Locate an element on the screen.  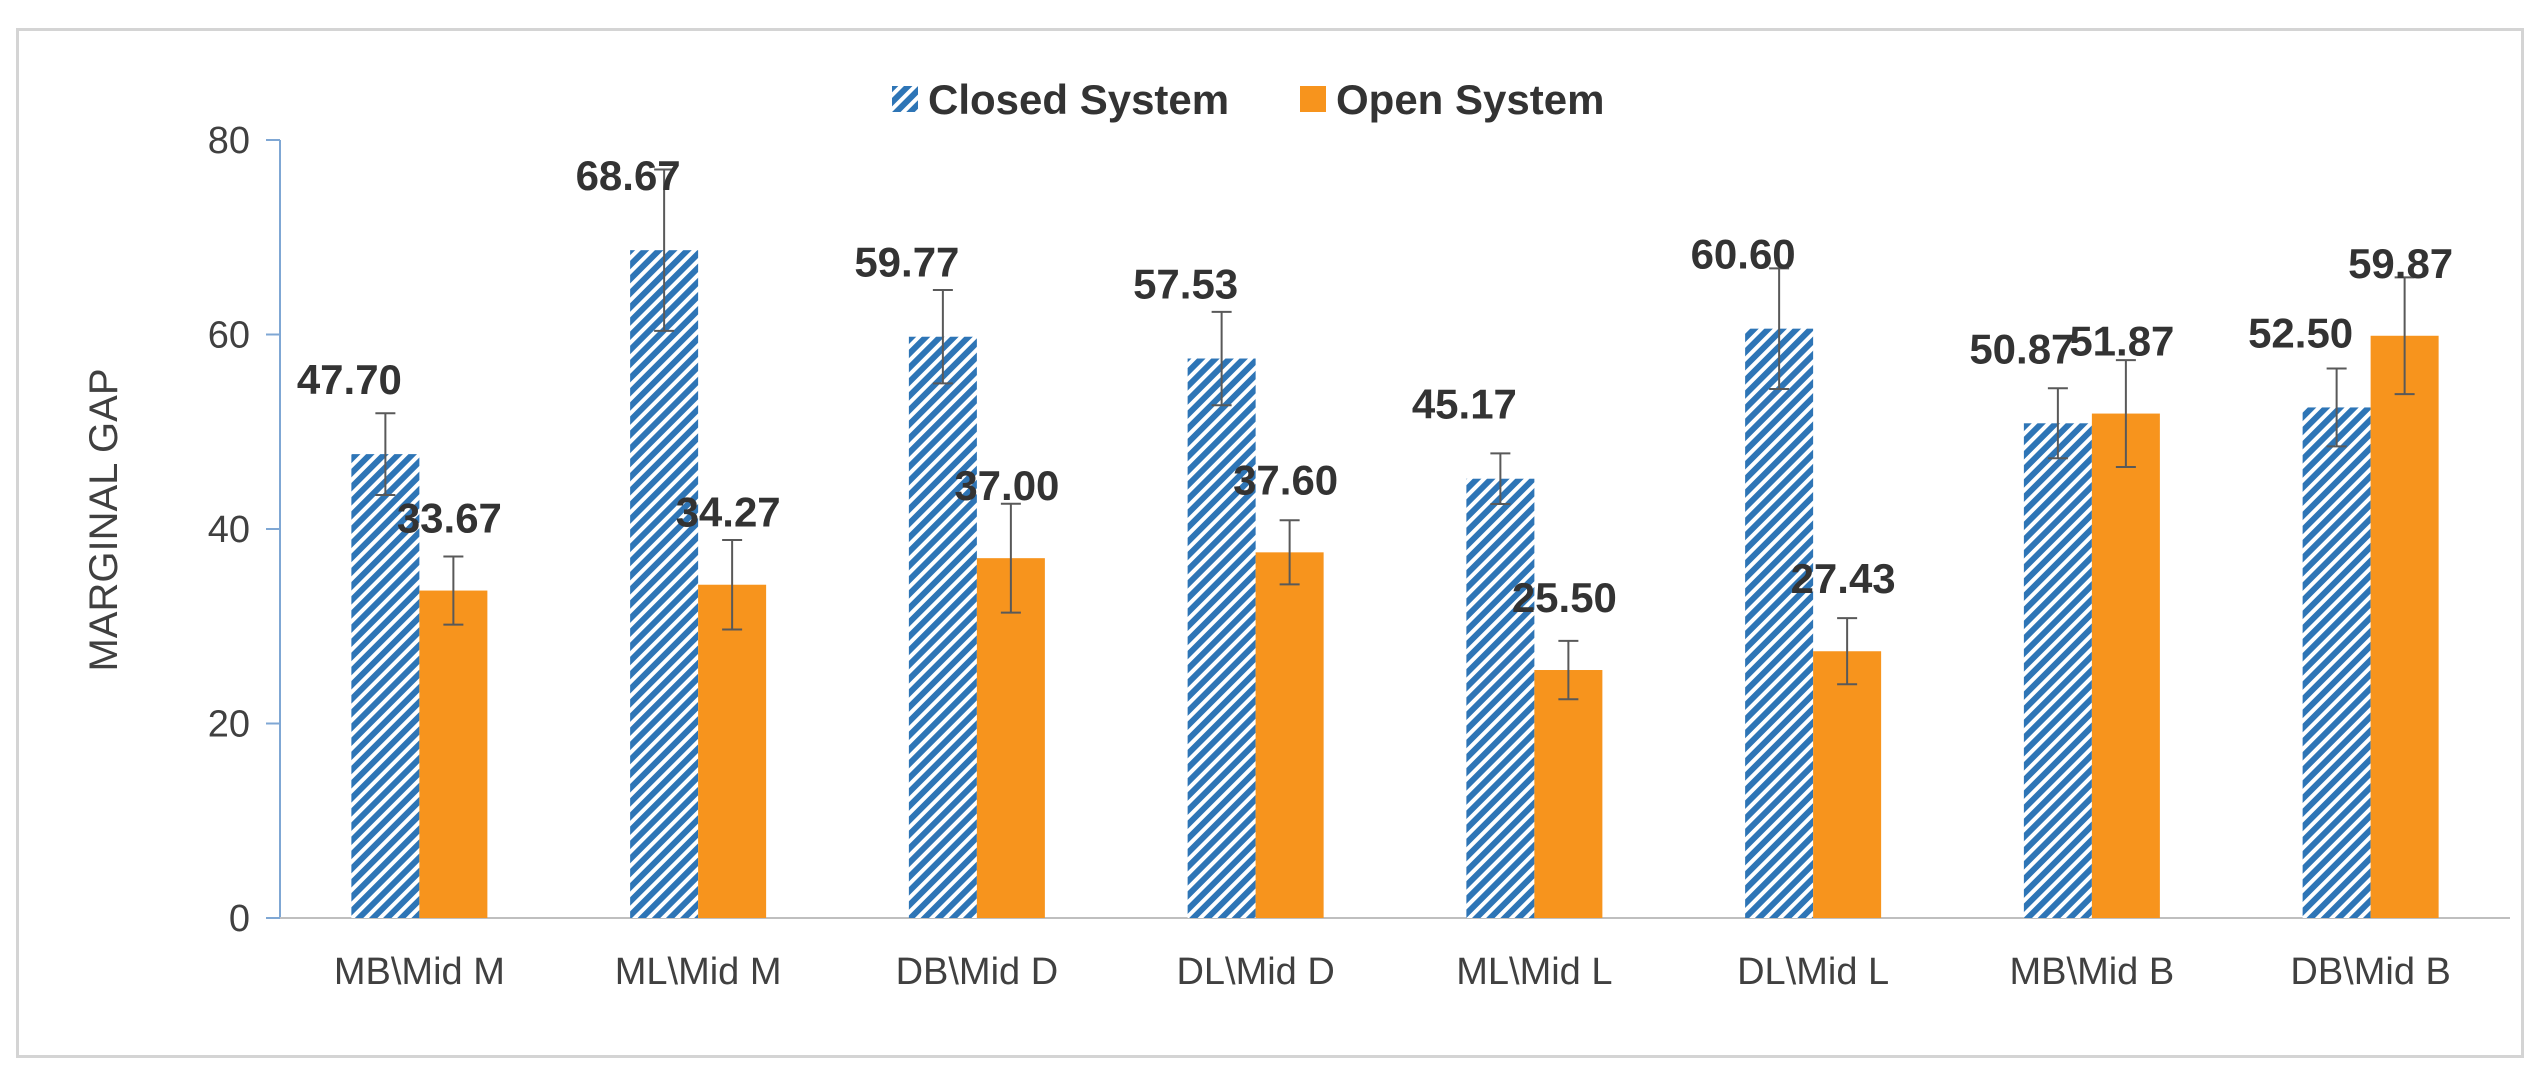
legend: Closed System Open System is located at coordinates (1248, 99).